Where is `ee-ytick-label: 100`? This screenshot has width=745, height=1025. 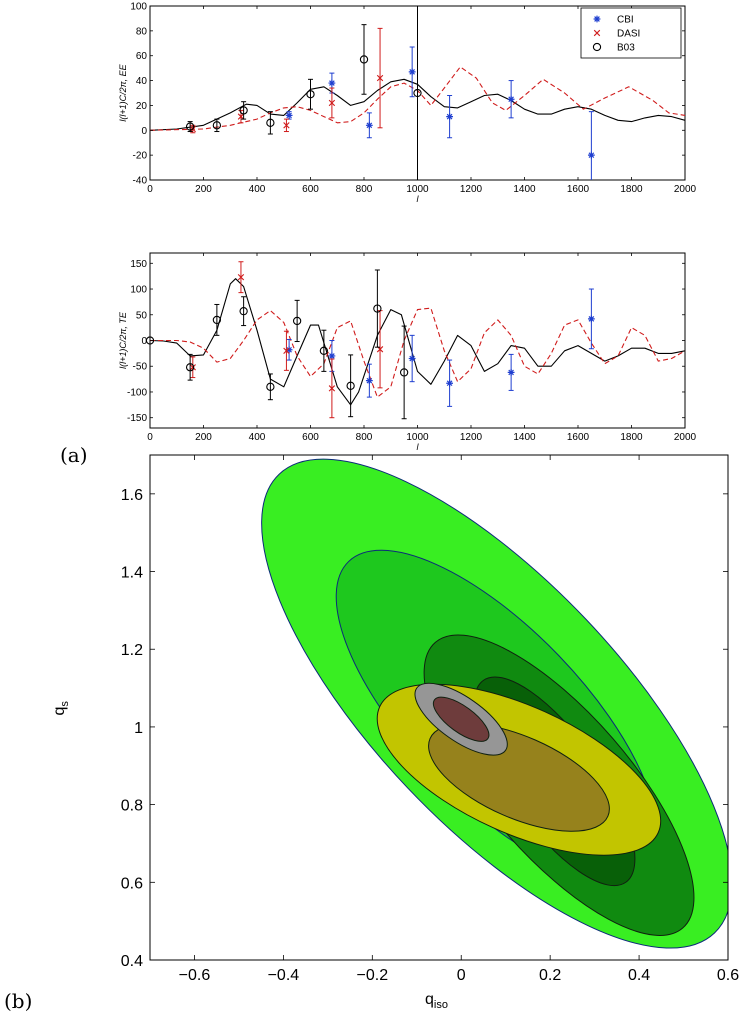 ee-ytick-label: 100 is located at coordinates (138, 7).